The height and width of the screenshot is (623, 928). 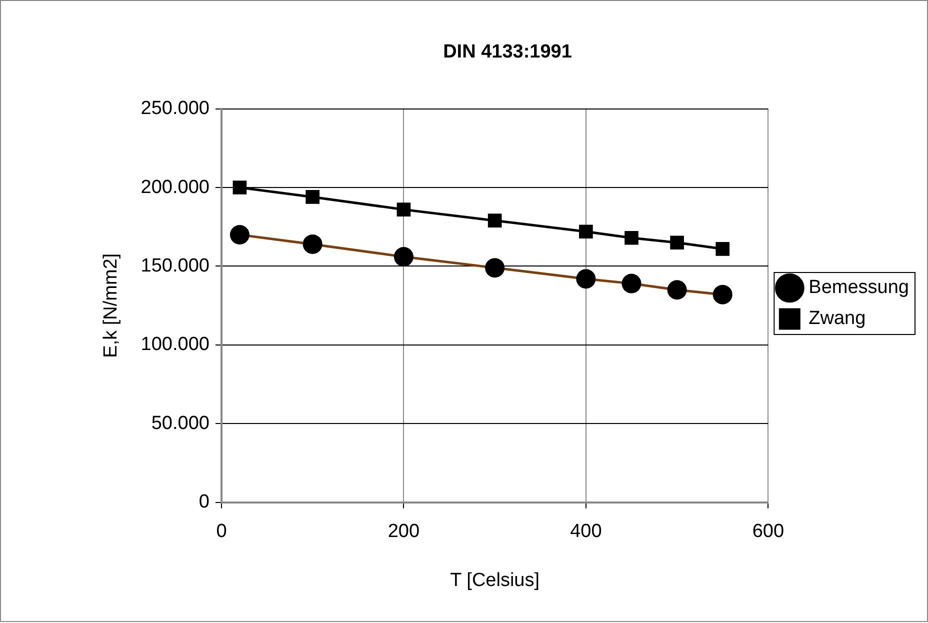 What do you see at coordinates (859, 287) in the screenshot?
I see `legend-label: Bemessung` at bounding box center [859, 287].